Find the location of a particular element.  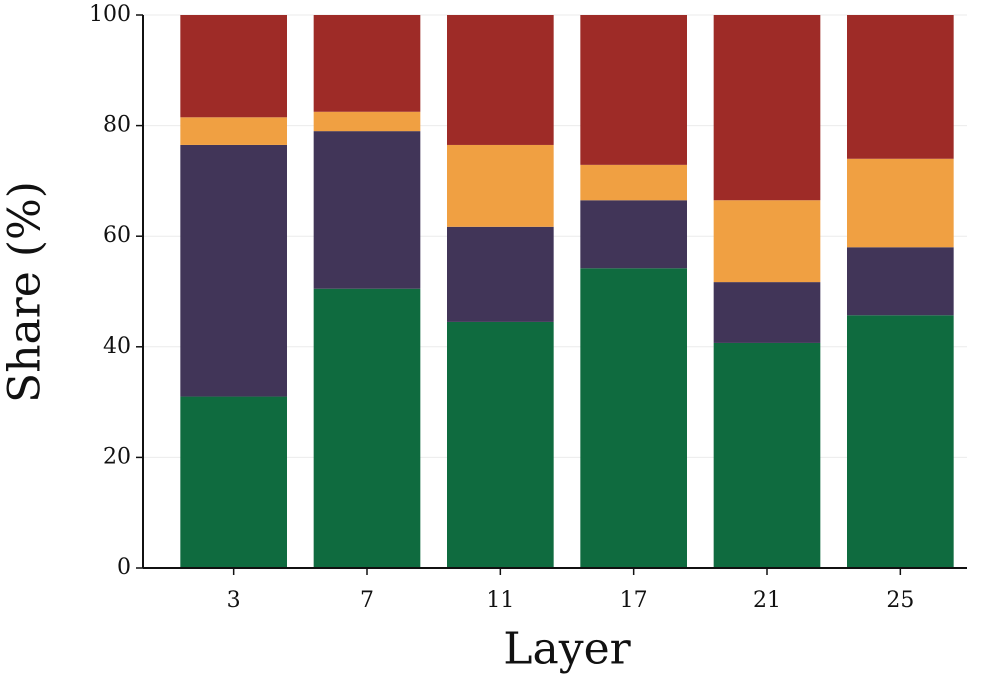

y-tick-label: 60 is located at coordinates (117, 235).